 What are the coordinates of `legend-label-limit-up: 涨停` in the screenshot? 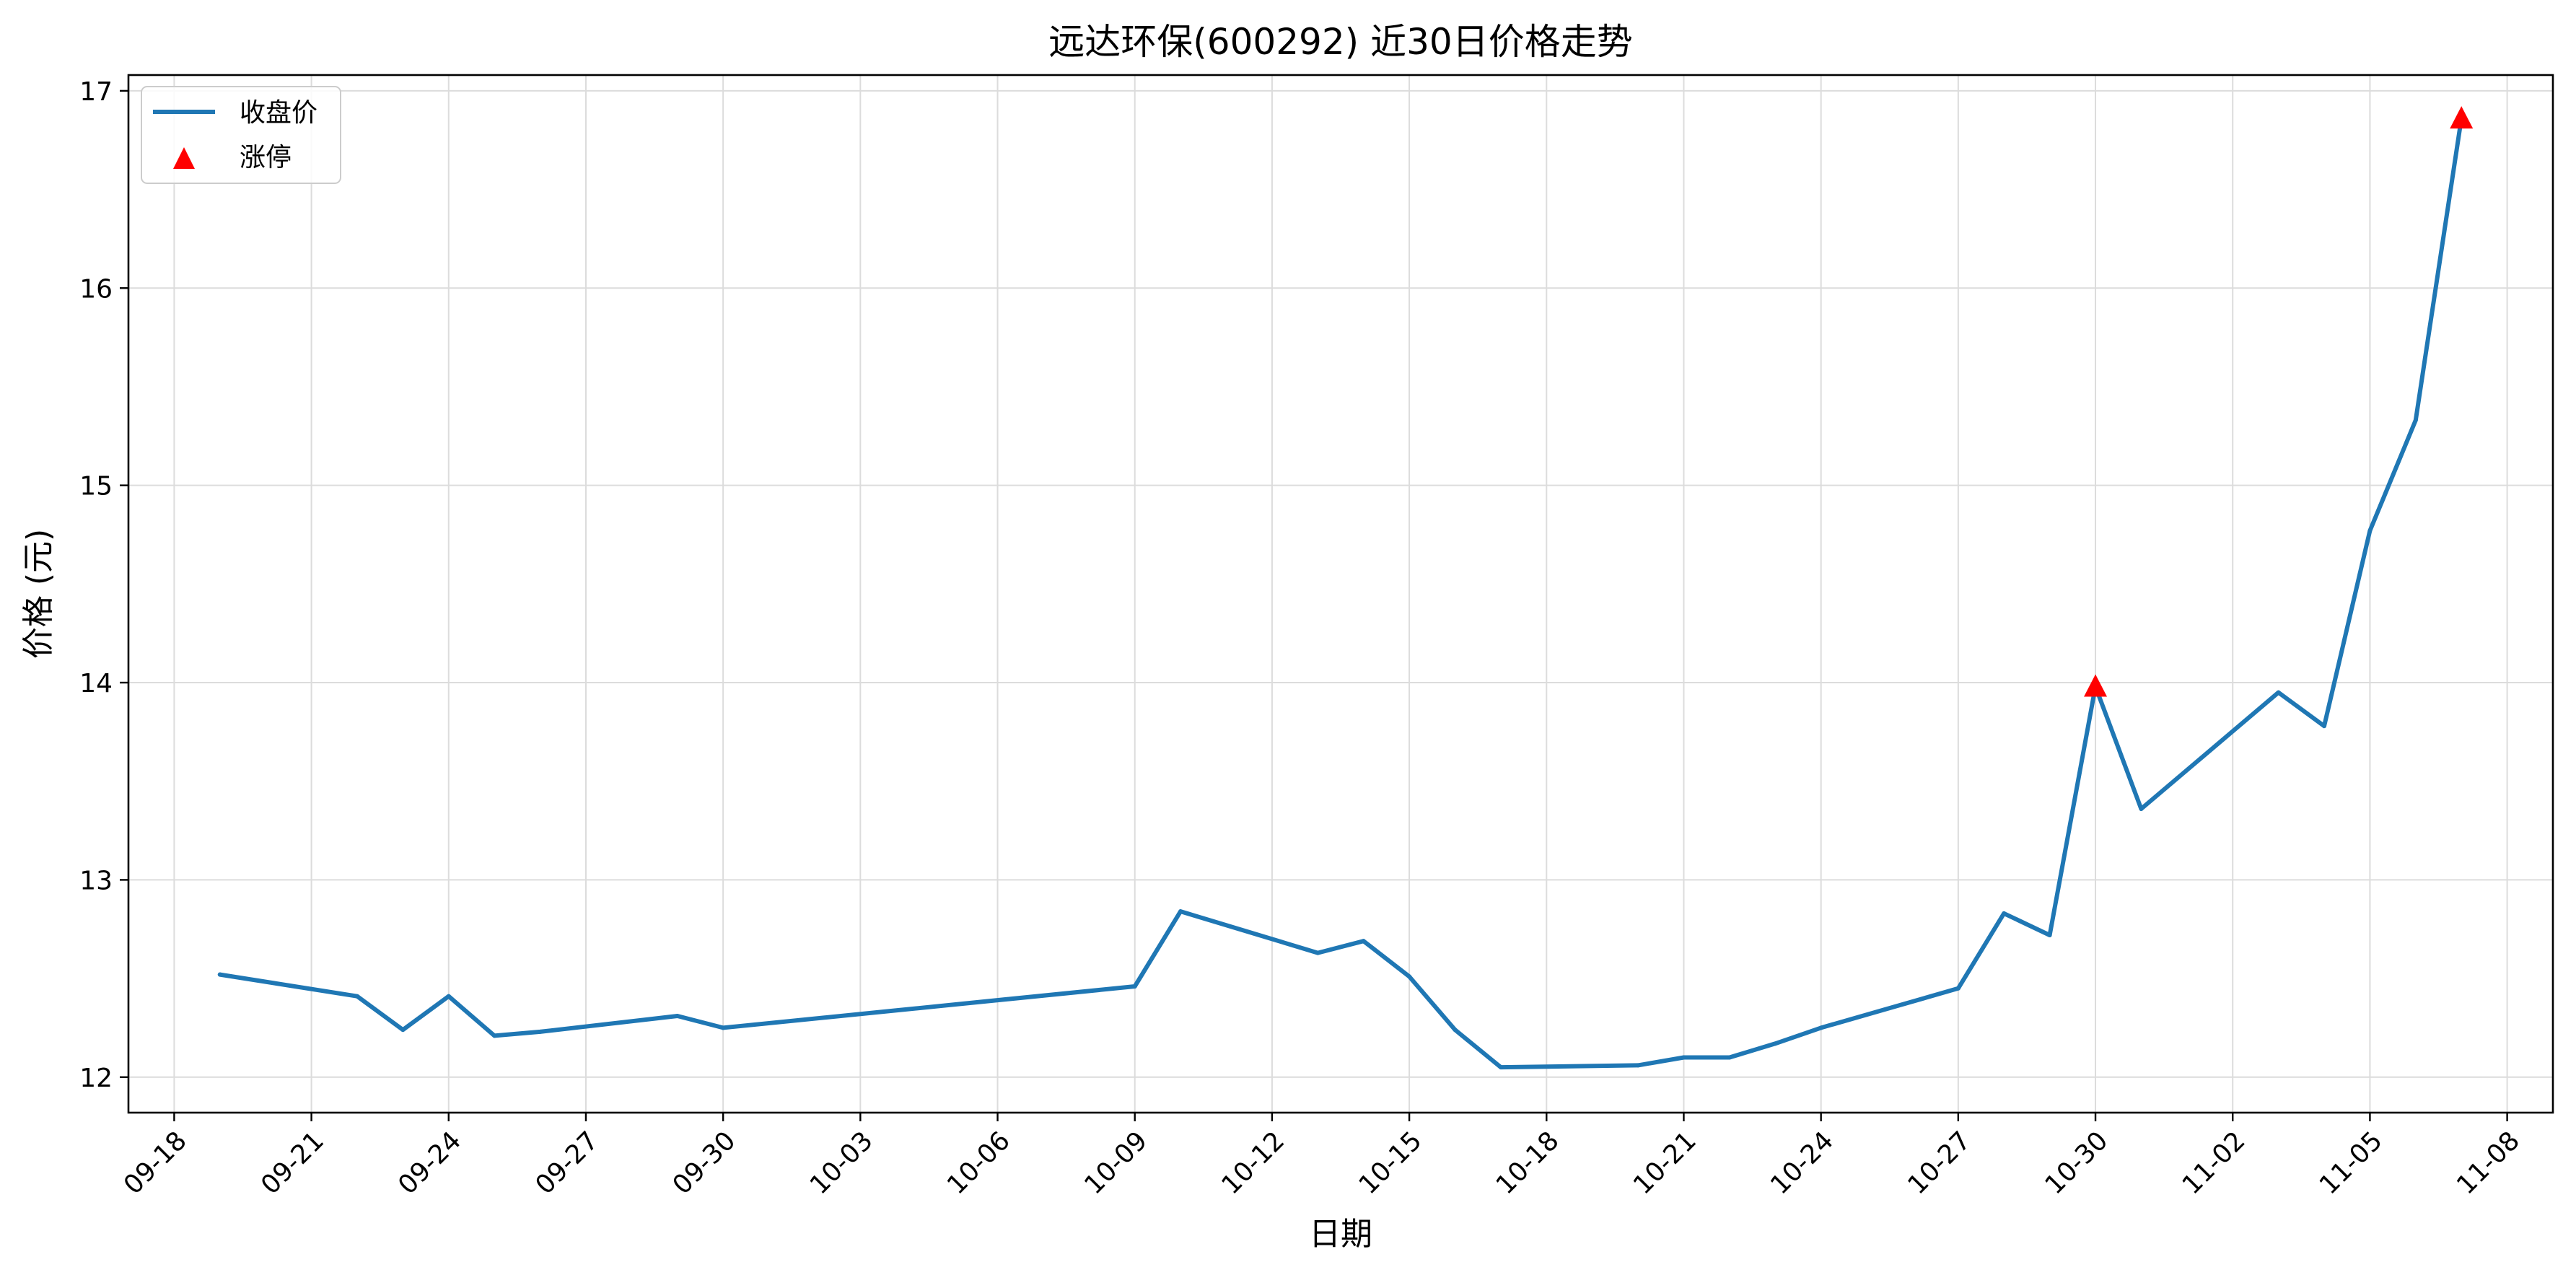 It's located at (266, 157).